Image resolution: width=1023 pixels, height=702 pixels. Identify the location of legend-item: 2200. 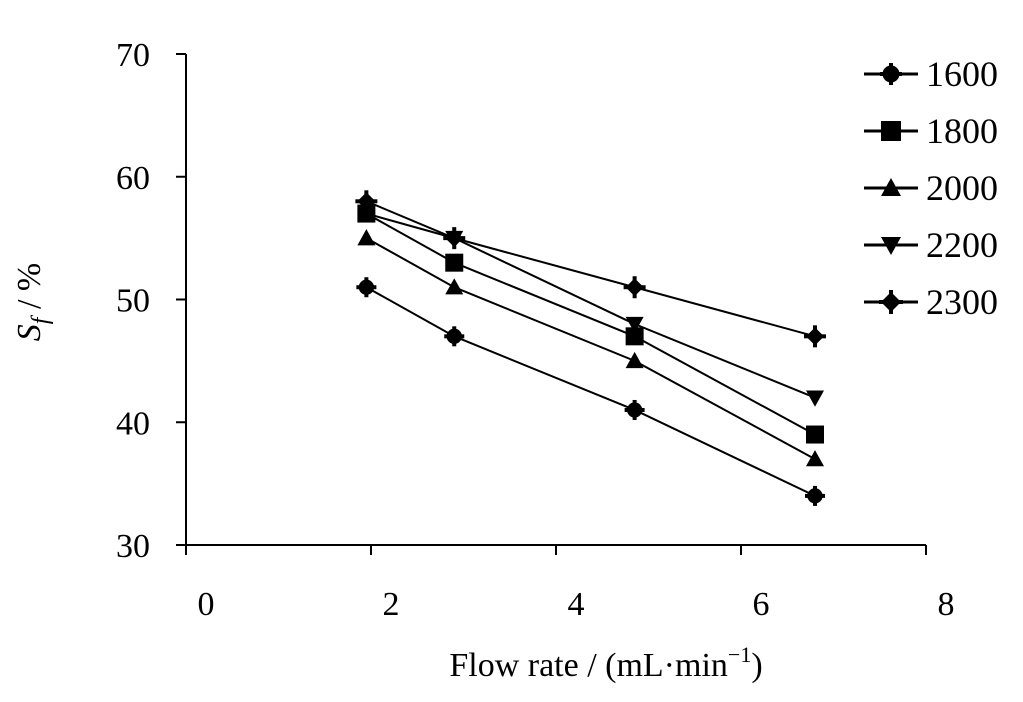
(931, 245).